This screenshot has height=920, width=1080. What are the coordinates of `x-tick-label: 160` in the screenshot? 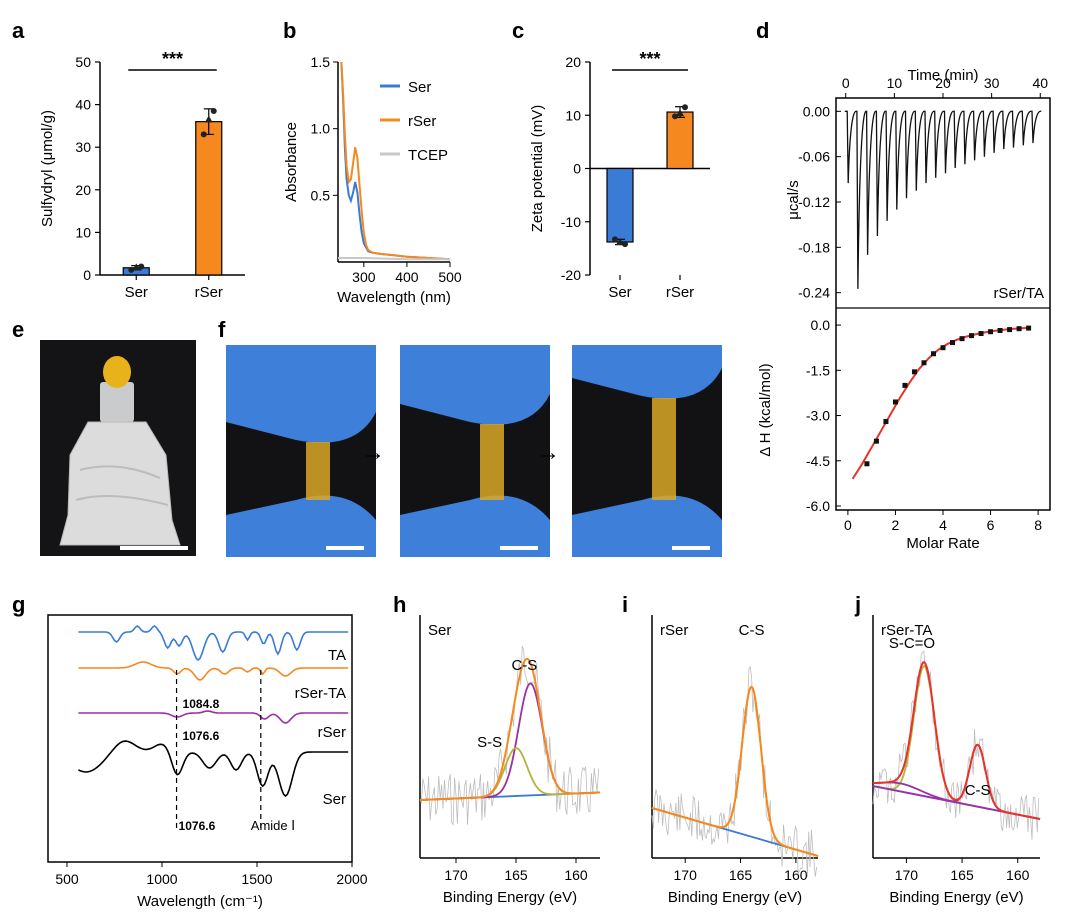 It's located at (1018, 875).